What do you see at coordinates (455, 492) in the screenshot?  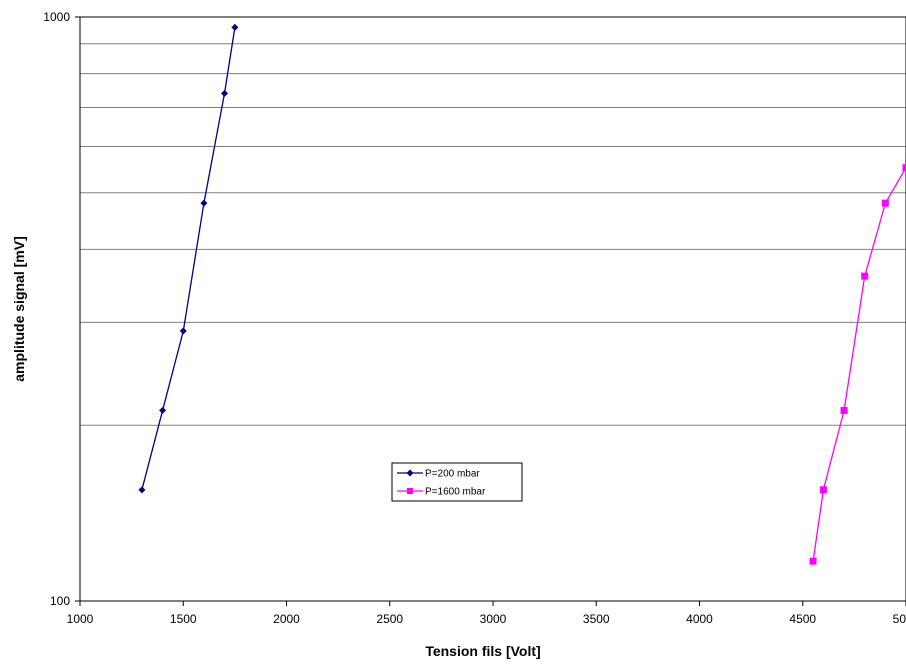 I see `legend-label-series-2: P=1600 mbar` at bounding box center [455, 492].